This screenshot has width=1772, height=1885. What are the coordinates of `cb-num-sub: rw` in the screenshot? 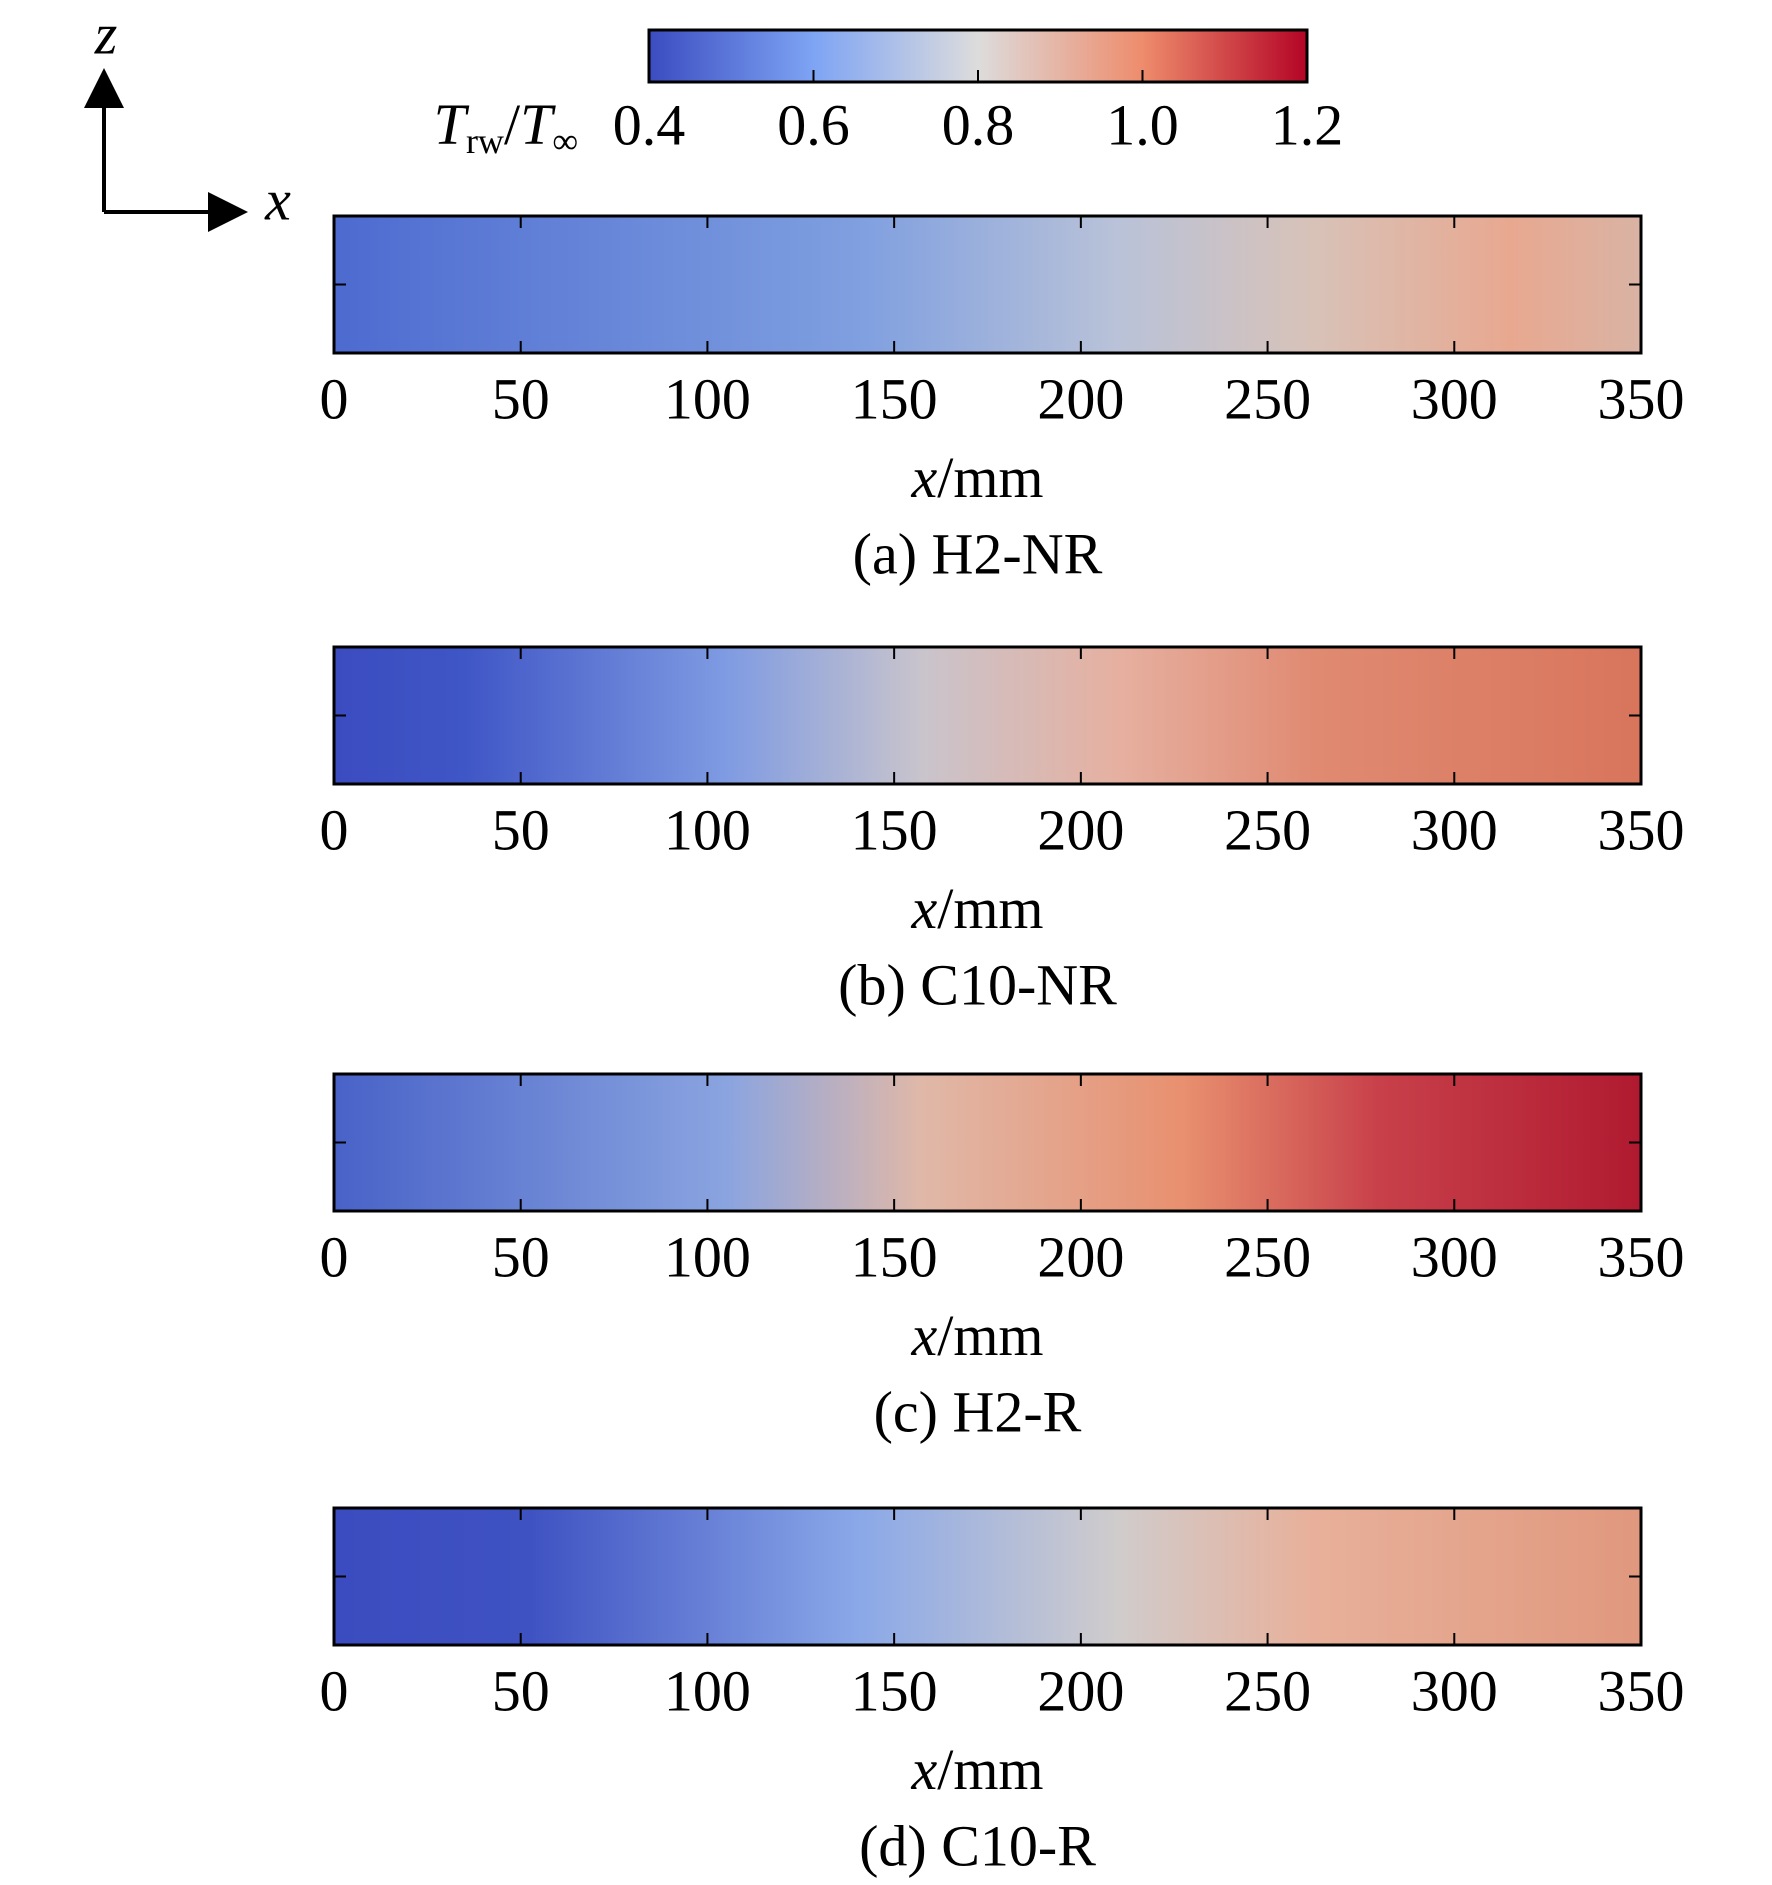 It's located at (485, 141).